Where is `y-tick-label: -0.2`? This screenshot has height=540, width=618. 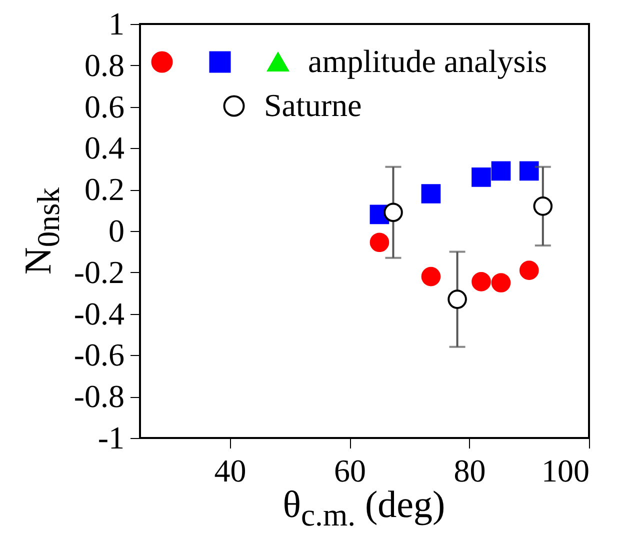
y-tick-label: -0.2 is located at coordinates (99, 272).